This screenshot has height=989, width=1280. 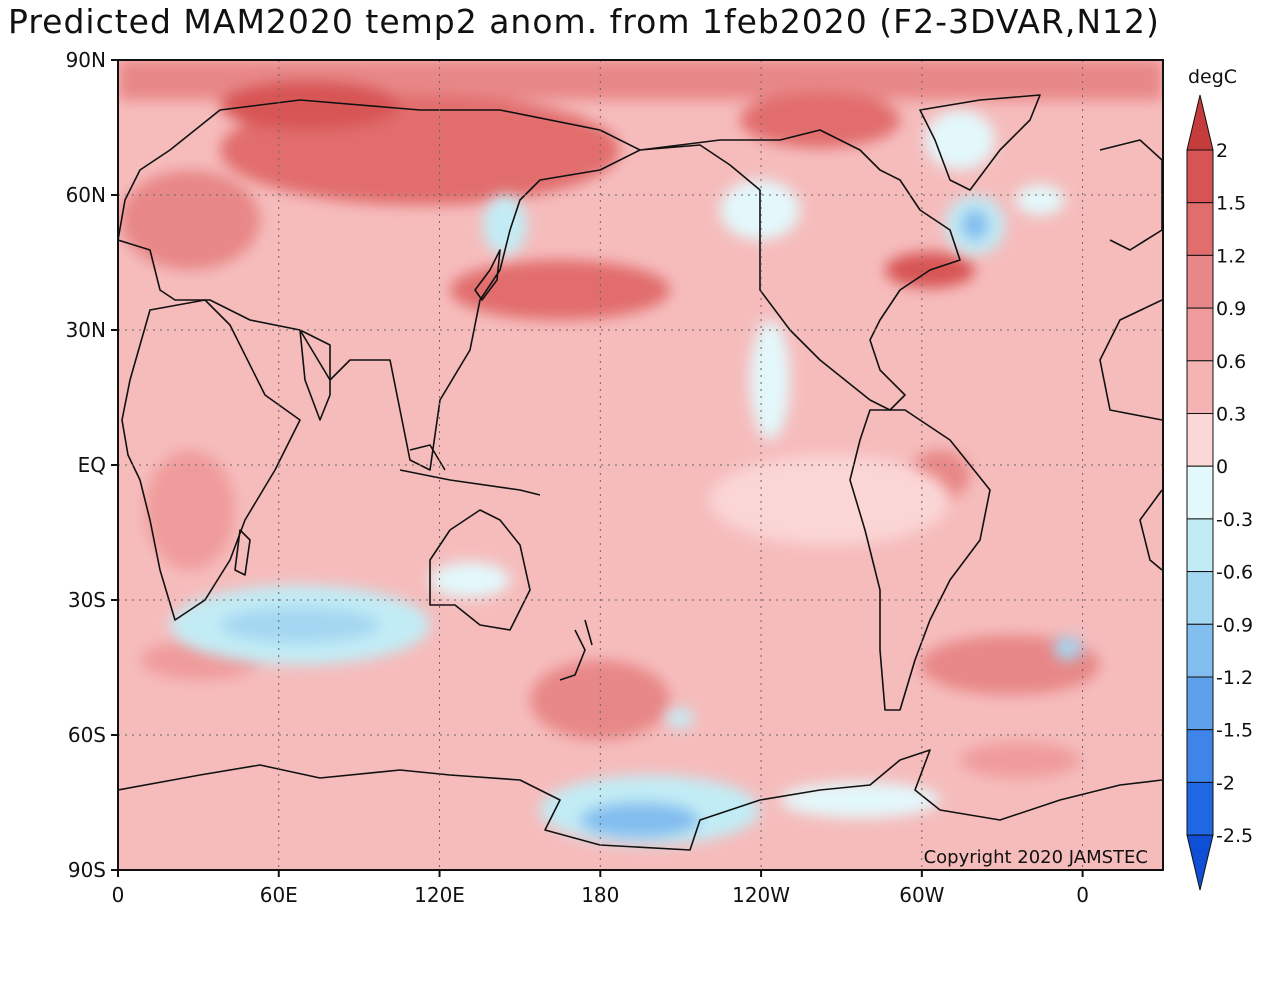 I want to click on south-atlantic-cool-spot, so click(x=1068, y=648).